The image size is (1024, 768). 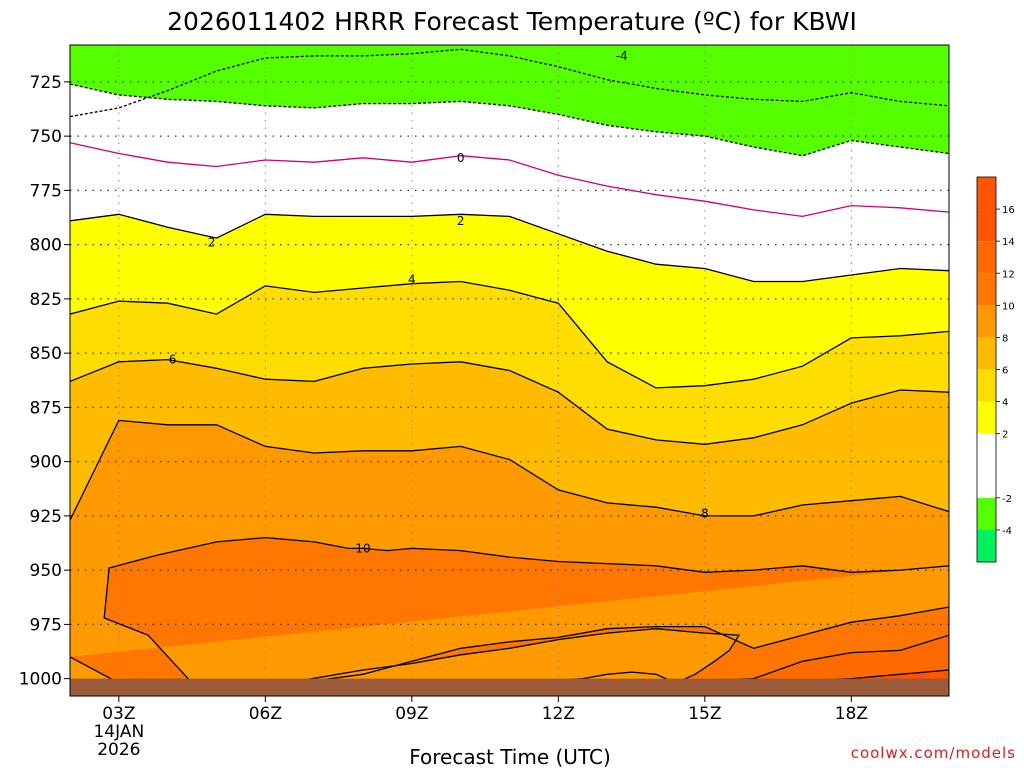 What do you see at coordinates (46, 83) in the screenshot?
I see `y-tick-label: 725` at bounding box center [46, 83].